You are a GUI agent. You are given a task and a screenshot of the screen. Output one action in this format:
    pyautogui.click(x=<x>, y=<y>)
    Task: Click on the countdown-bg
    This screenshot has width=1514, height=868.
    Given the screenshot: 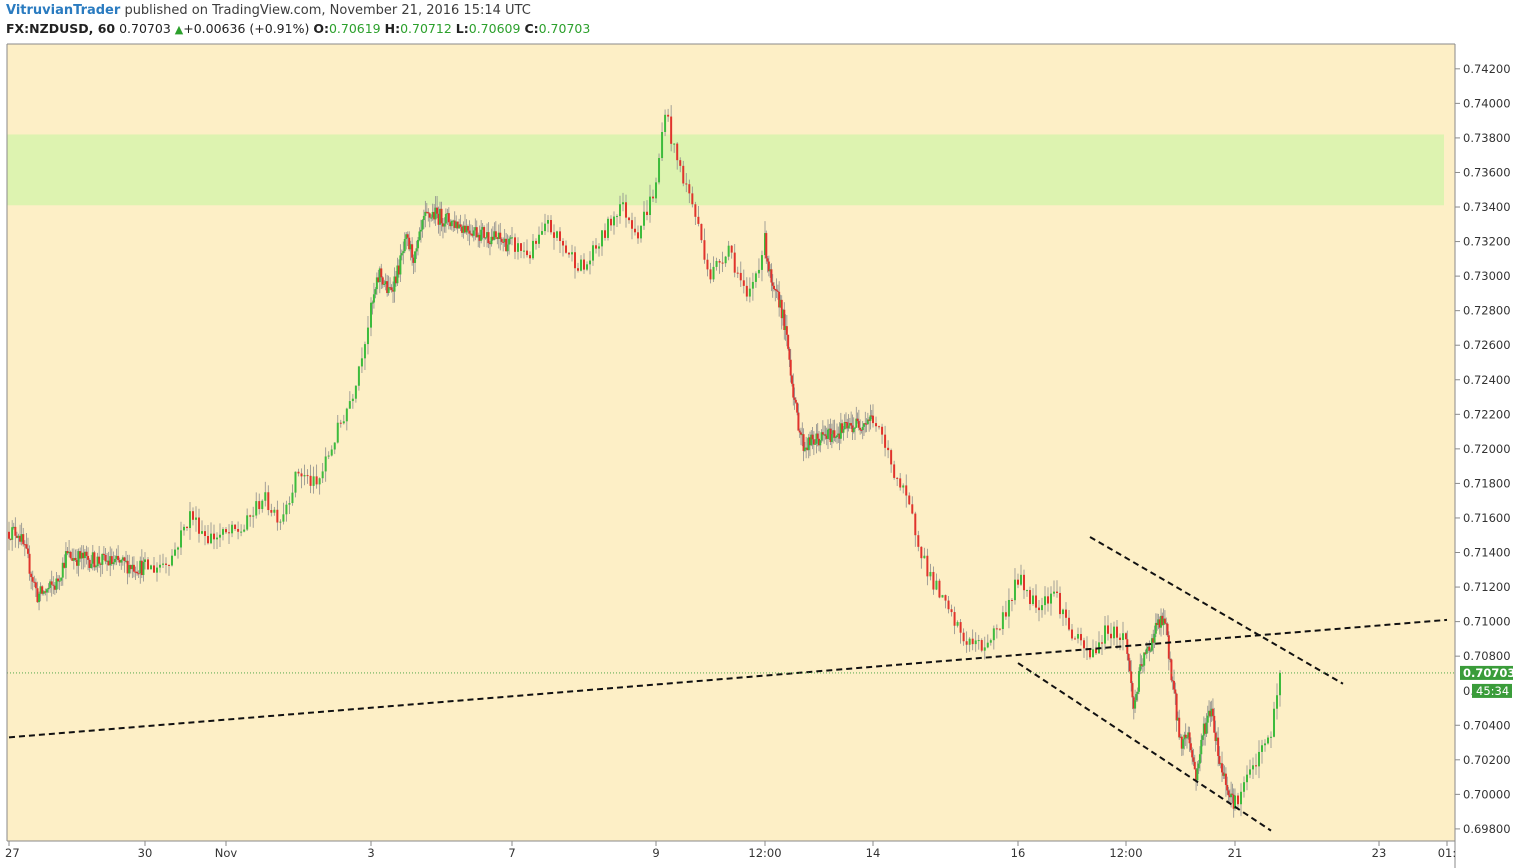 What is the action you would take?
    pyautogui.click(x=1492, y=690)
    